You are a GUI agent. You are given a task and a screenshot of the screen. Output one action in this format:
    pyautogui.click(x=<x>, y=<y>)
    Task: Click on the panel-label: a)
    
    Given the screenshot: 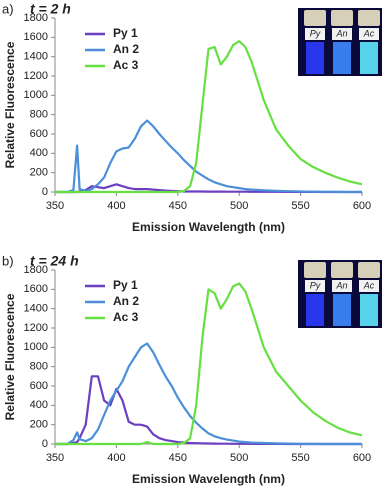 What is the action you would take?
    pyautogui.click(x=8, y=8)
    